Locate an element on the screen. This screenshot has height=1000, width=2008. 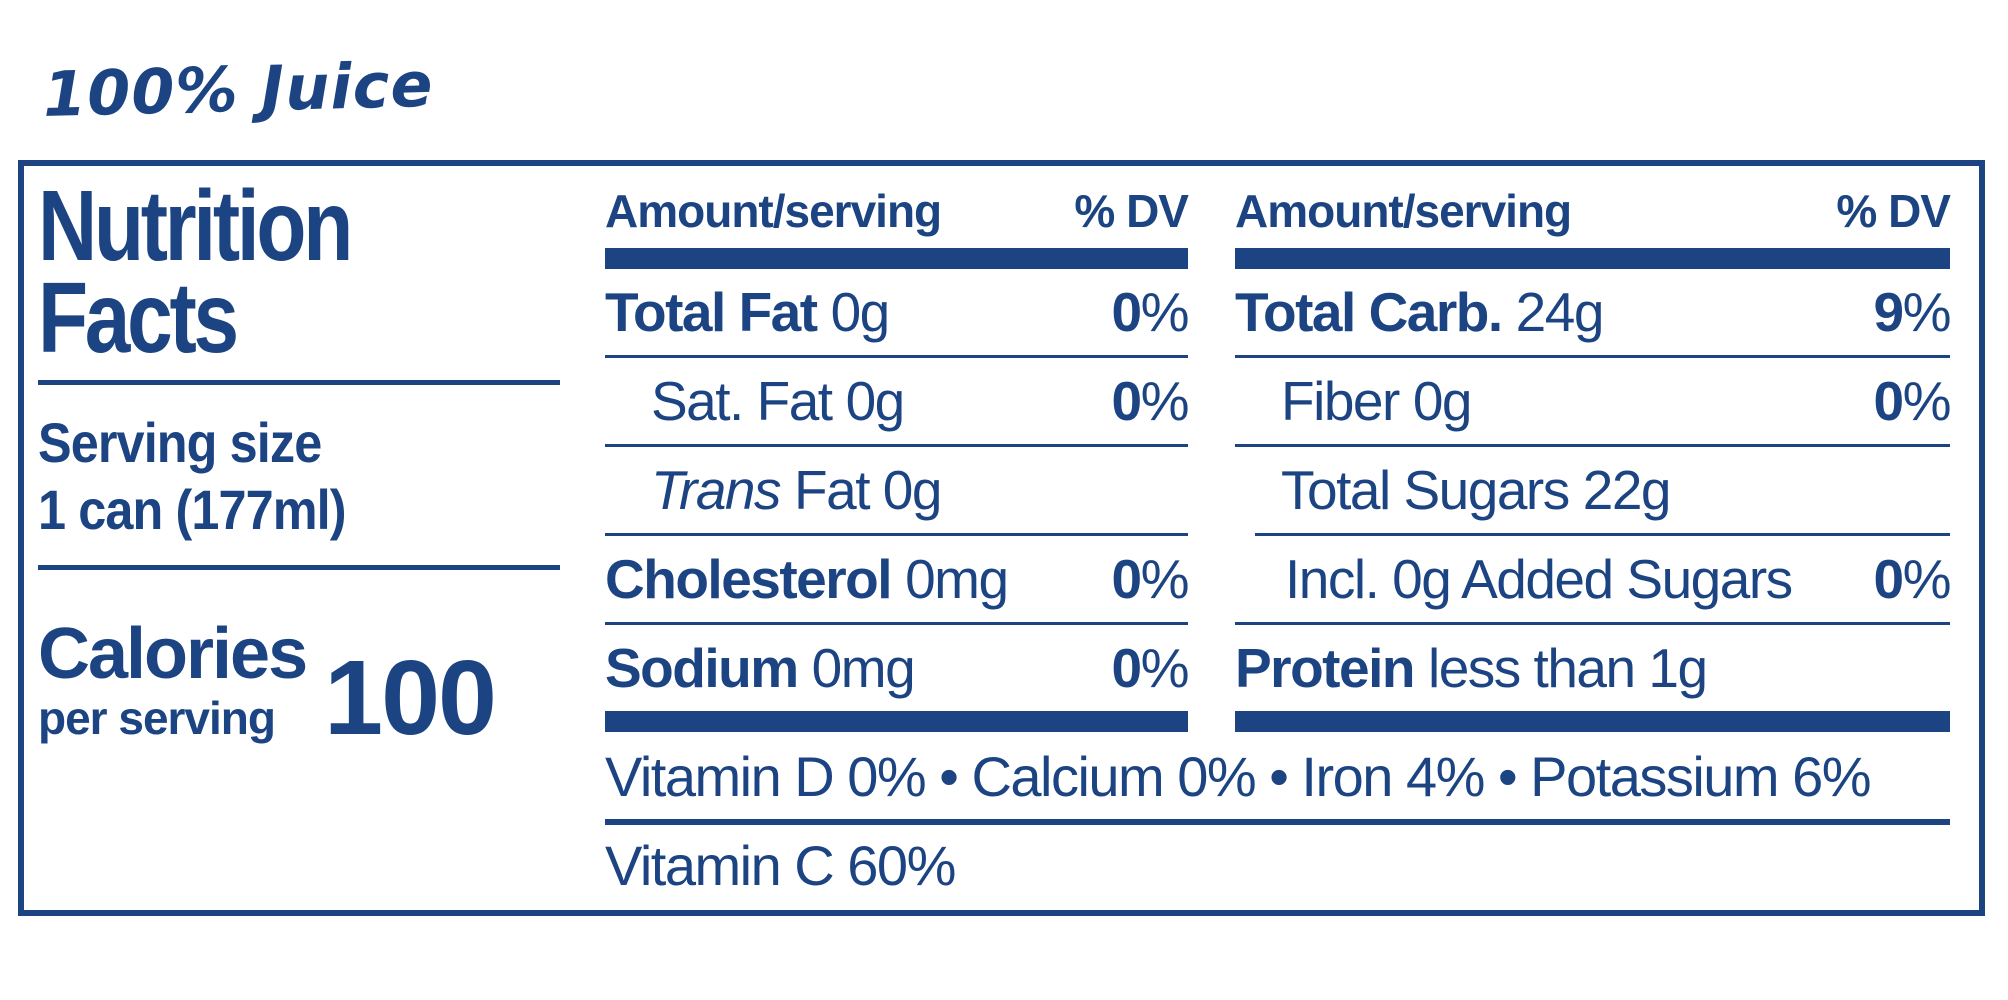
nutrient-row: Total Carb. 24g 9% is located at coordinates (1593, 312).